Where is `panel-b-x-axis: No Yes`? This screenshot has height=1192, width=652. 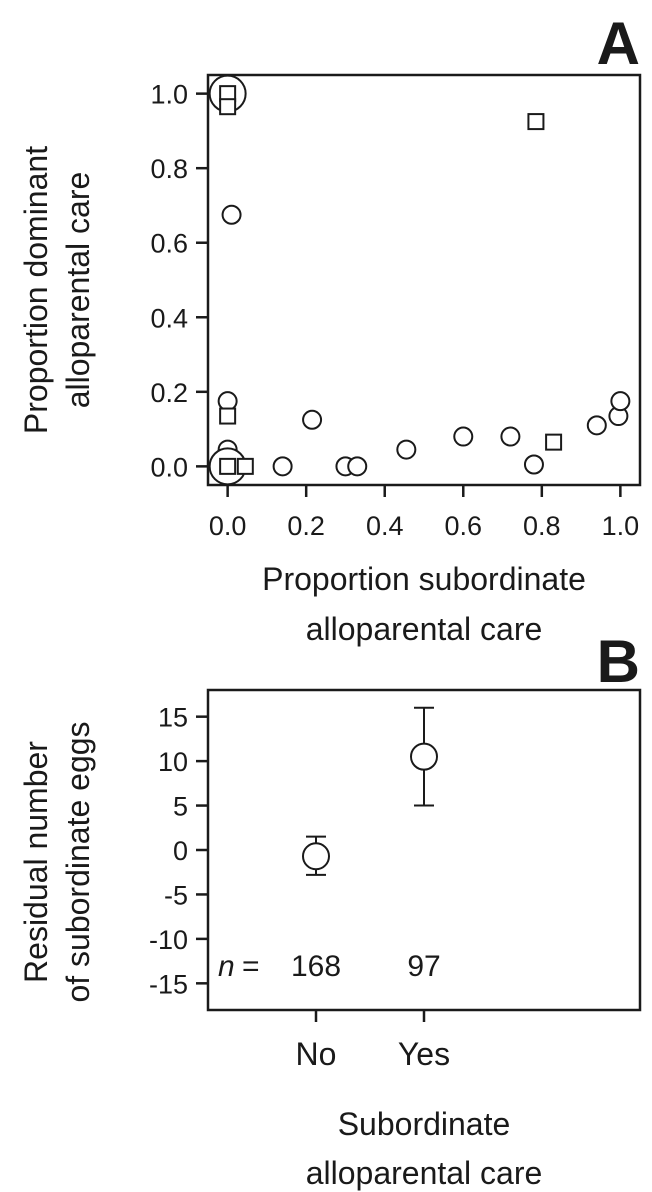
panel-b-x-axis: No Yes is located at coordinates (373, 1041).